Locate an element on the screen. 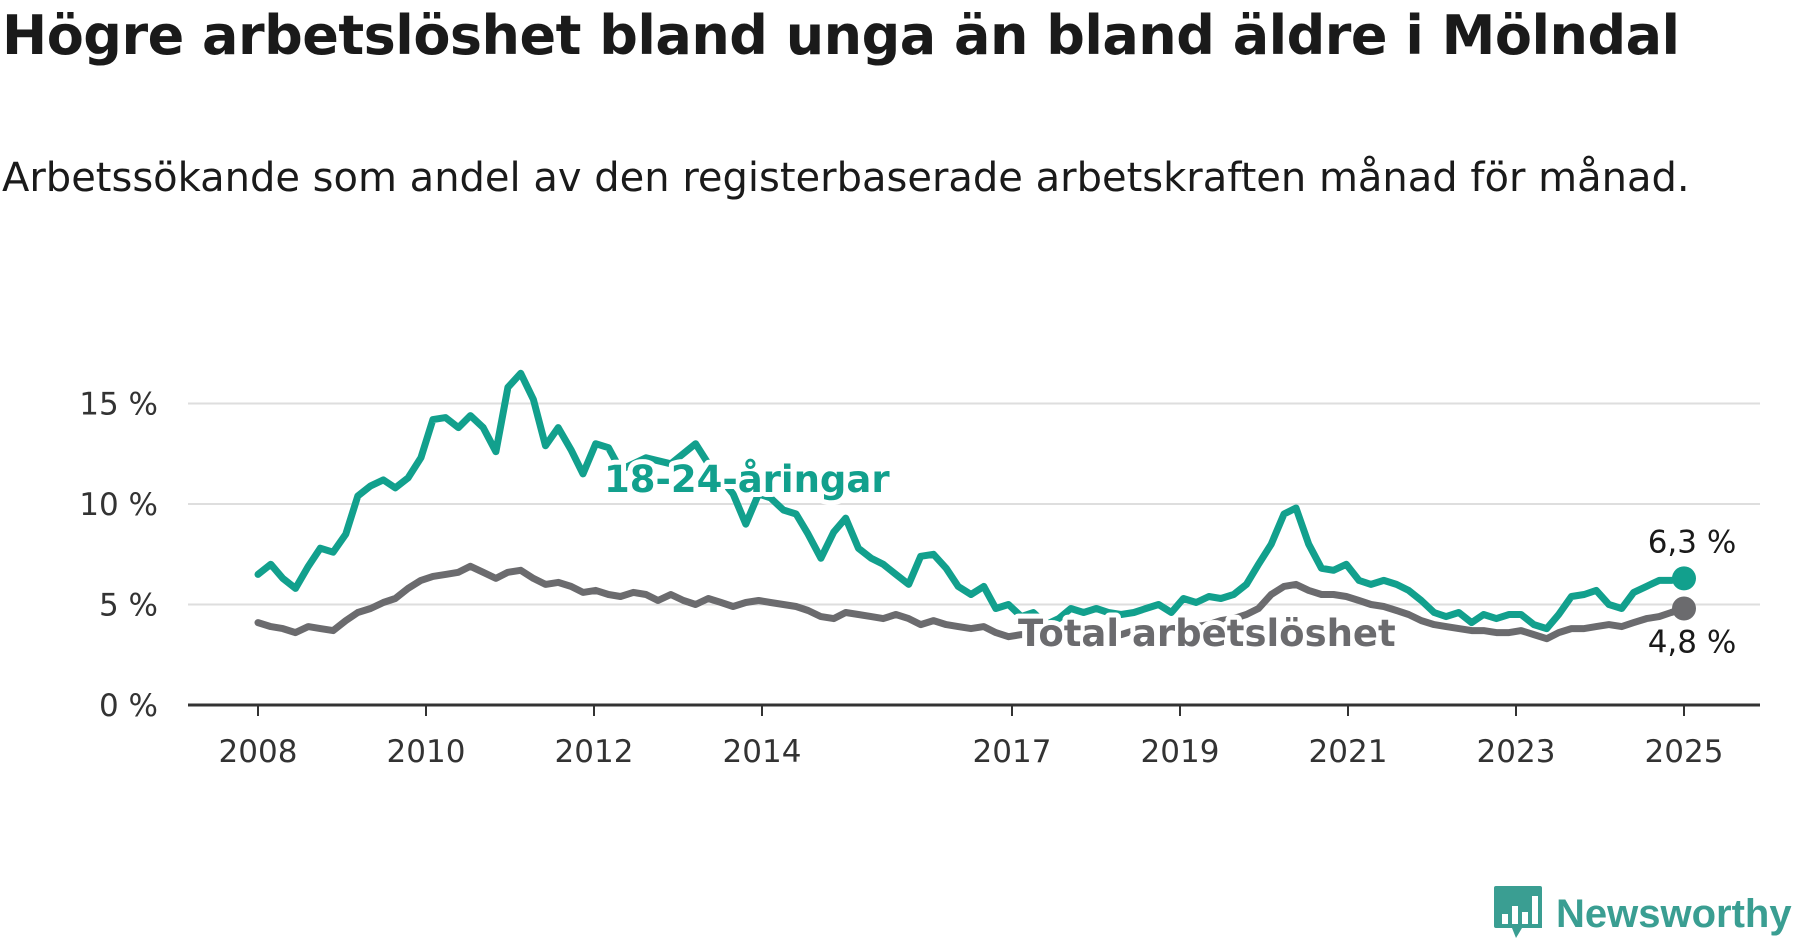  y-tick-label: 0 % is located at coordinates (128, 706).